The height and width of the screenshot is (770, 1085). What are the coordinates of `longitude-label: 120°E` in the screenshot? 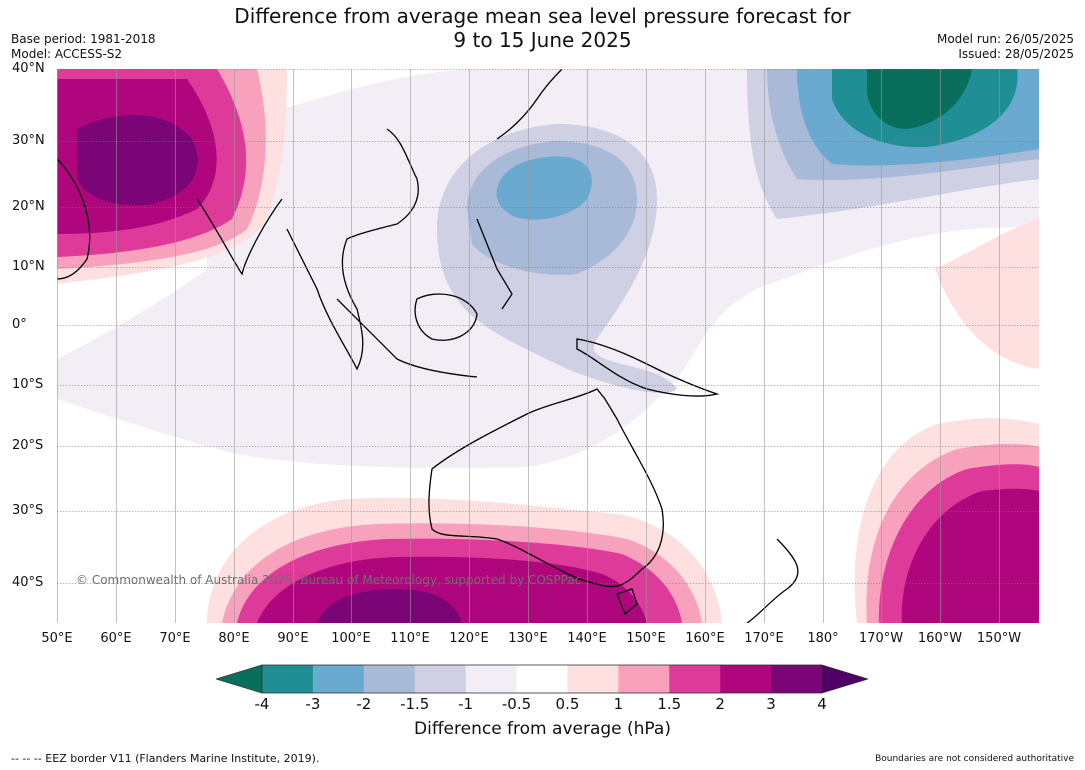 It's located at (469, 638).